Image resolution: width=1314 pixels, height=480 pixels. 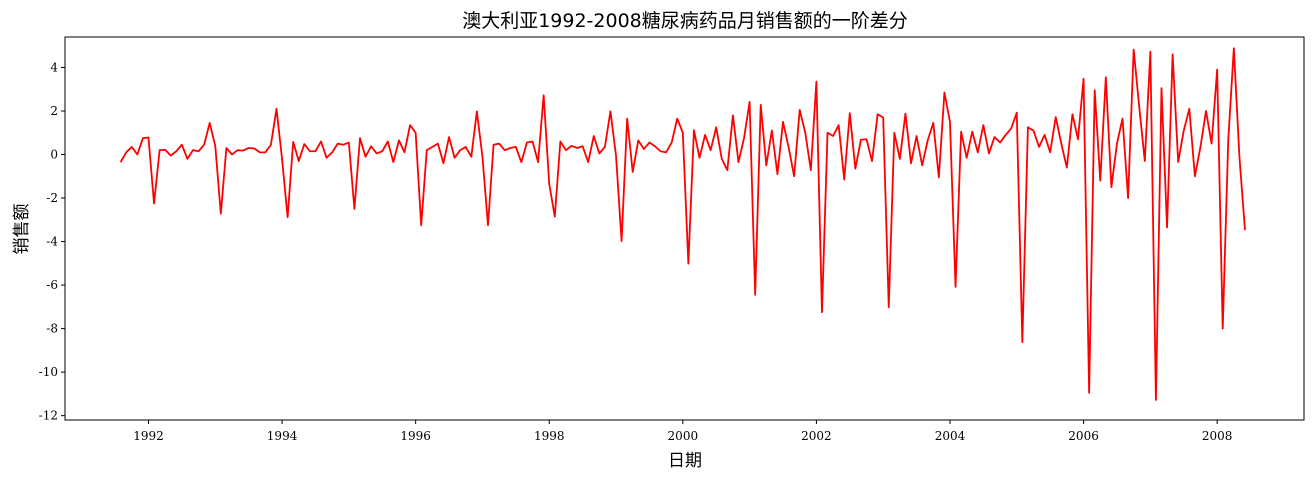 What do you see at coordinates (549, 436) in the screenshot?
I see `x-tick-label: 1998` at bounding box center [549, 436].